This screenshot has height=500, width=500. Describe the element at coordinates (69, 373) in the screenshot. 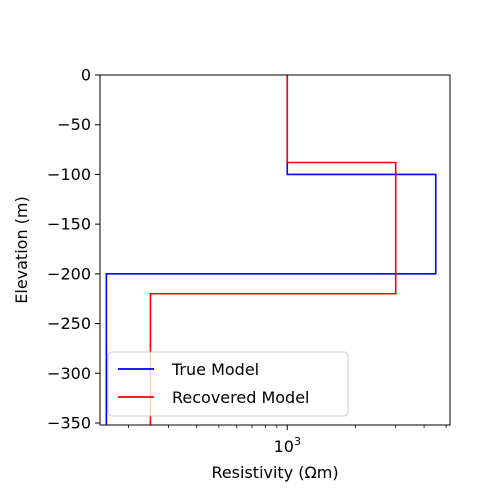

I see `y-tick-label: −300` at that location.